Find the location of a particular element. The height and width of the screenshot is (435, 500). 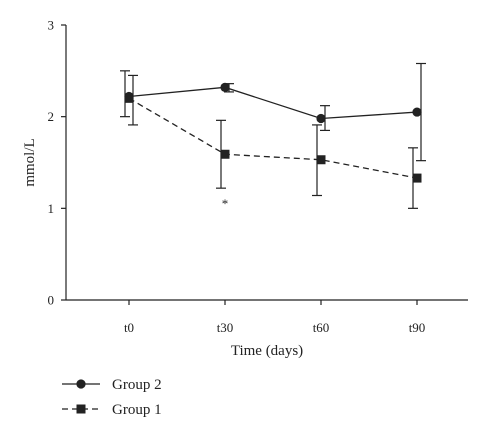

y-tick-label: 3 is located at coordinates (51, 25).